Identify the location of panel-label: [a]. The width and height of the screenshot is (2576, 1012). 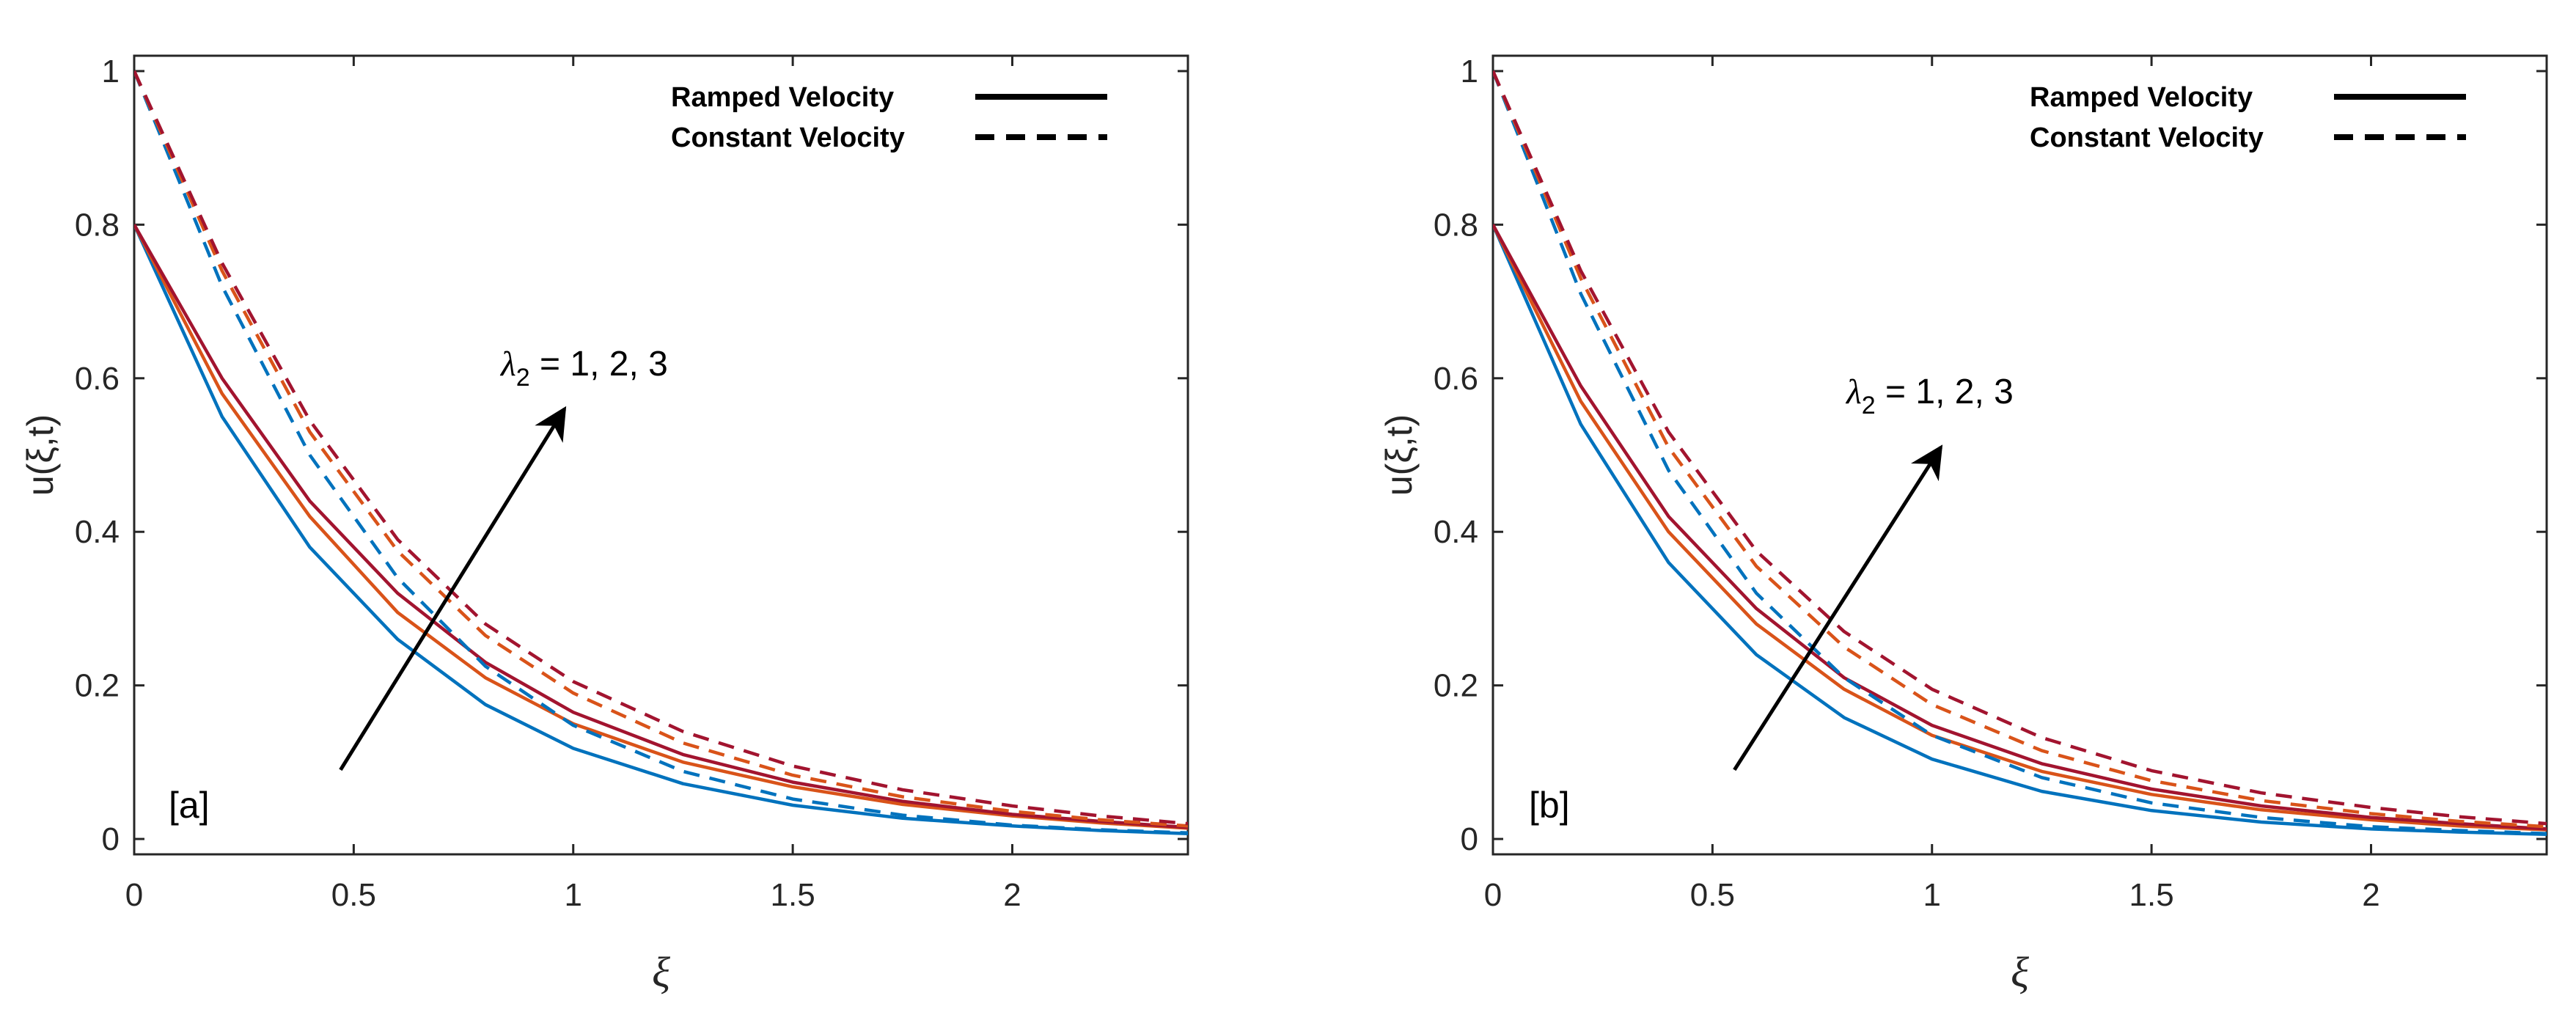
(190, 805).